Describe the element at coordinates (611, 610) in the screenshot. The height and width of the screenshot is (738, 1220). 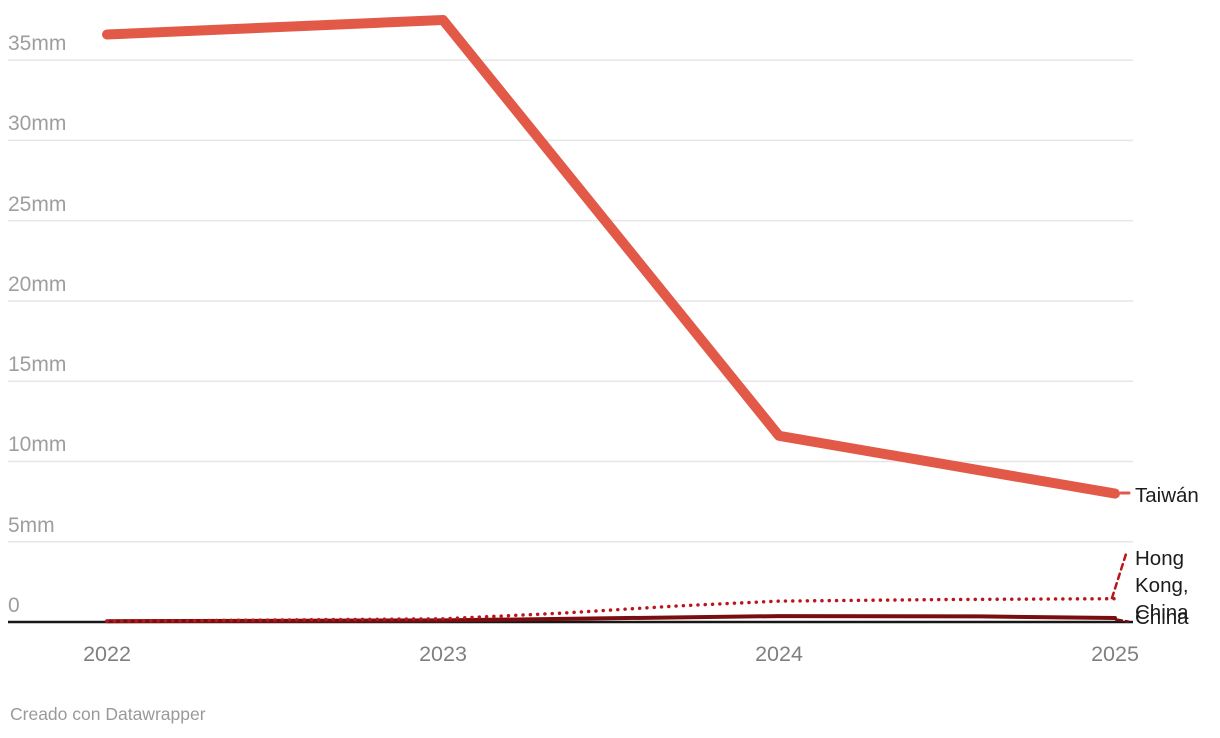
I see `hong-kong-china-line` at that location.